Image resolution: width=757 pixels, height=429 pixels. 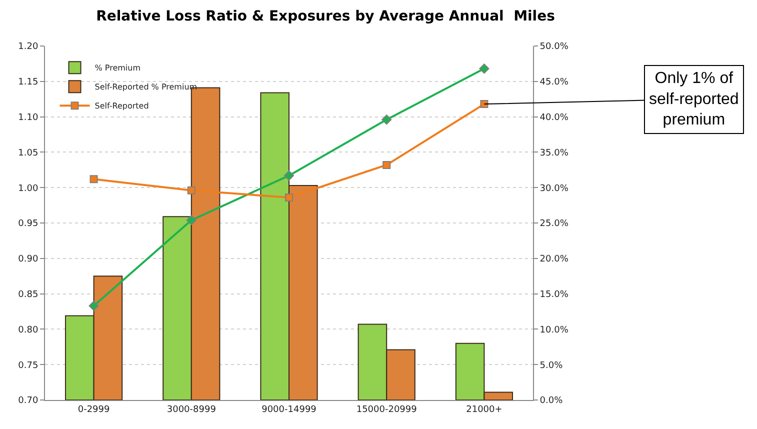 What do you see at coordinates (28, 83) in the screenshot?
I see `y-tick-label: 1.15` at bounding box center [28, 83].